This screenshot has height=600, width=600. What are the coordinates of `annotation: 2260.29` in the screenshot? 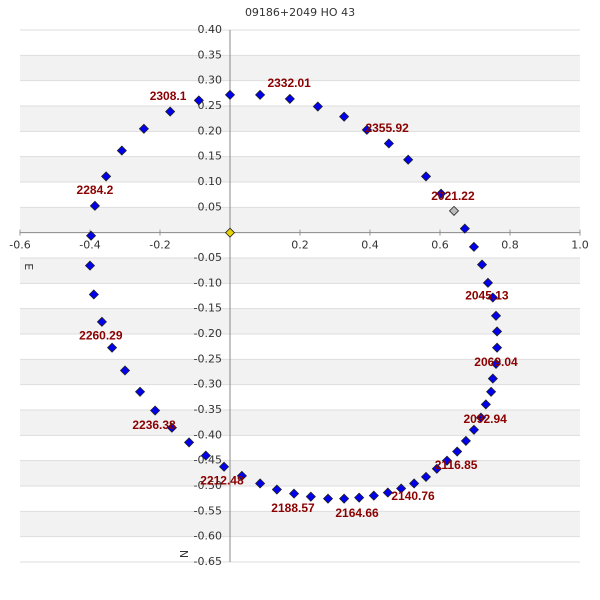 It's located at (101, 336).